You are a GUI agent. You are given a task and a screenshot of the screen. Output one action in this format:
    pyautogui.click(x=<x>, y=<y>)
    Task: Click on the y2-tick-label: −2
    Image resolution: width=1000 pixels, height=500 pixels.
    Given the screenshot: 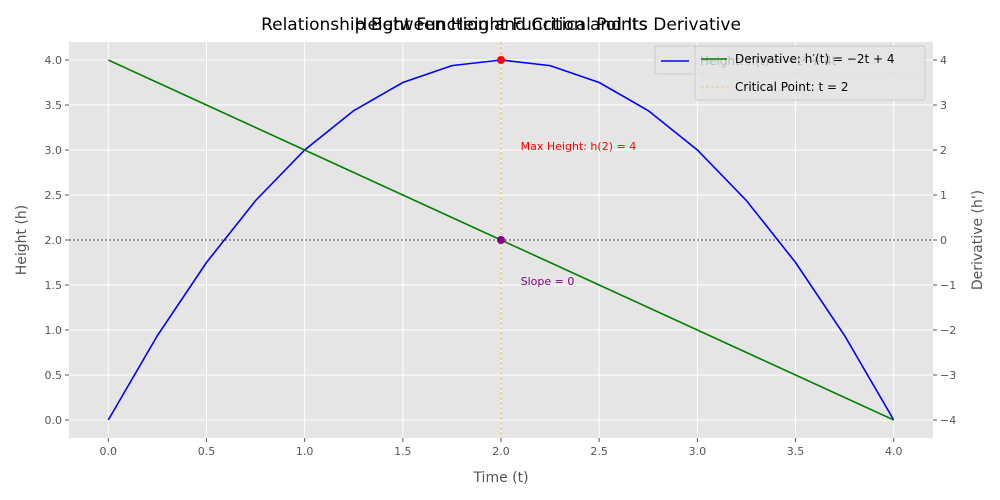 What is the action you would take?
    pyautogui.click(x=948, y=330)
    